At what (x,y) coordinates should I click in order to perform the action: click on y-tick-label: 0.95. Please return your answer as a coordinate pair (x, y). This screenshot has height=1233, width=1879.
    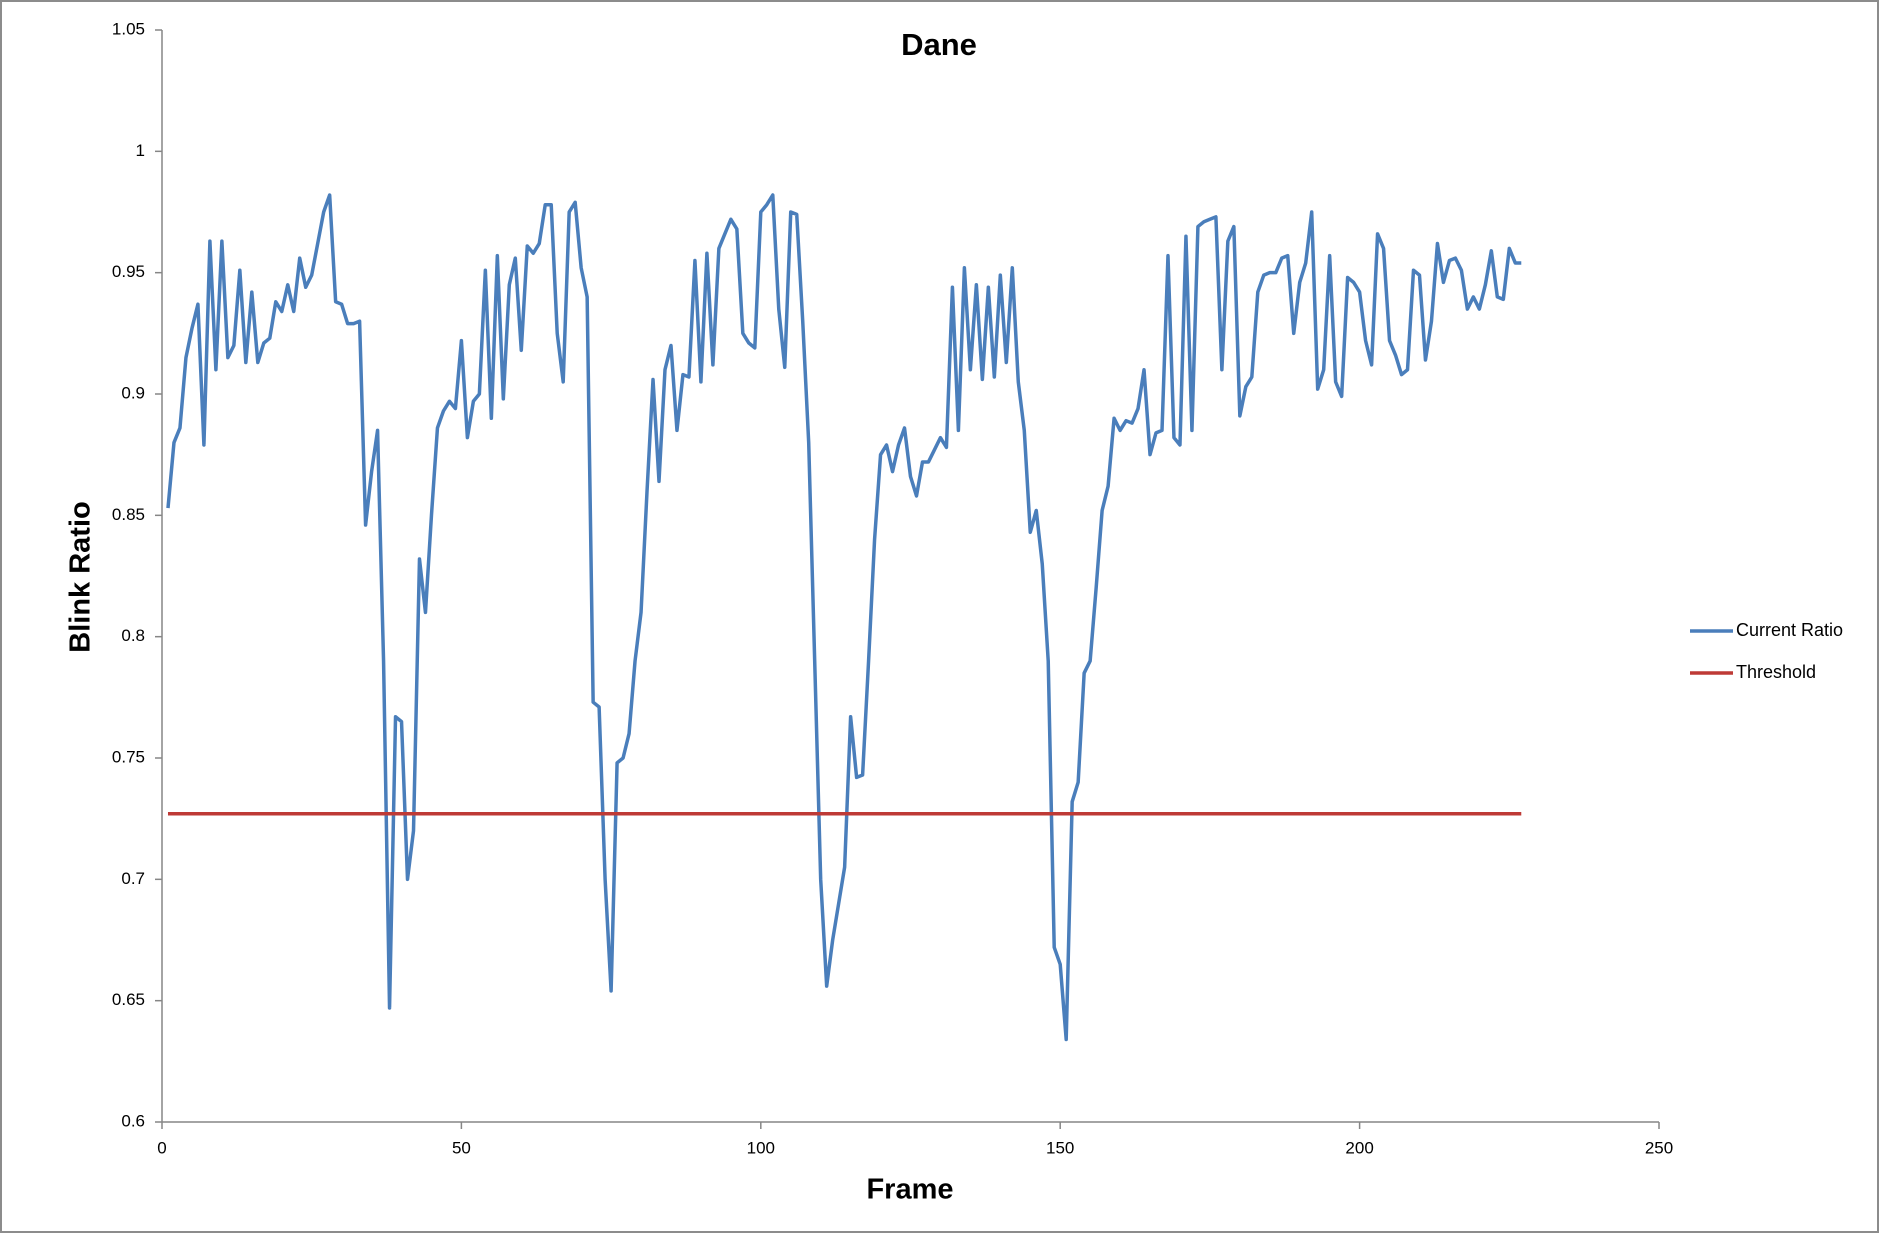
    Looking at the image, I should click on (128, 271).